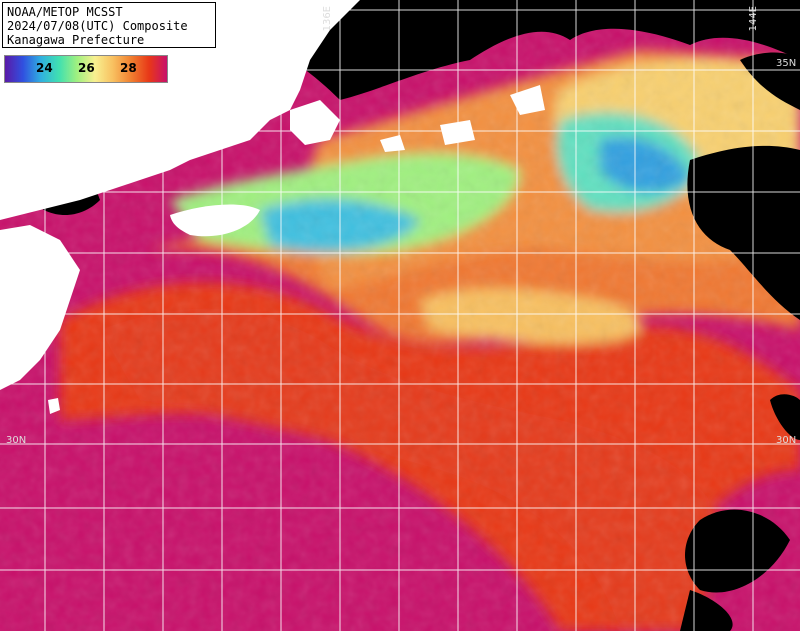  Describe the element at coordinates (128, 68) in the screenshot. I see `colorbar-label-28: 28` at that location.